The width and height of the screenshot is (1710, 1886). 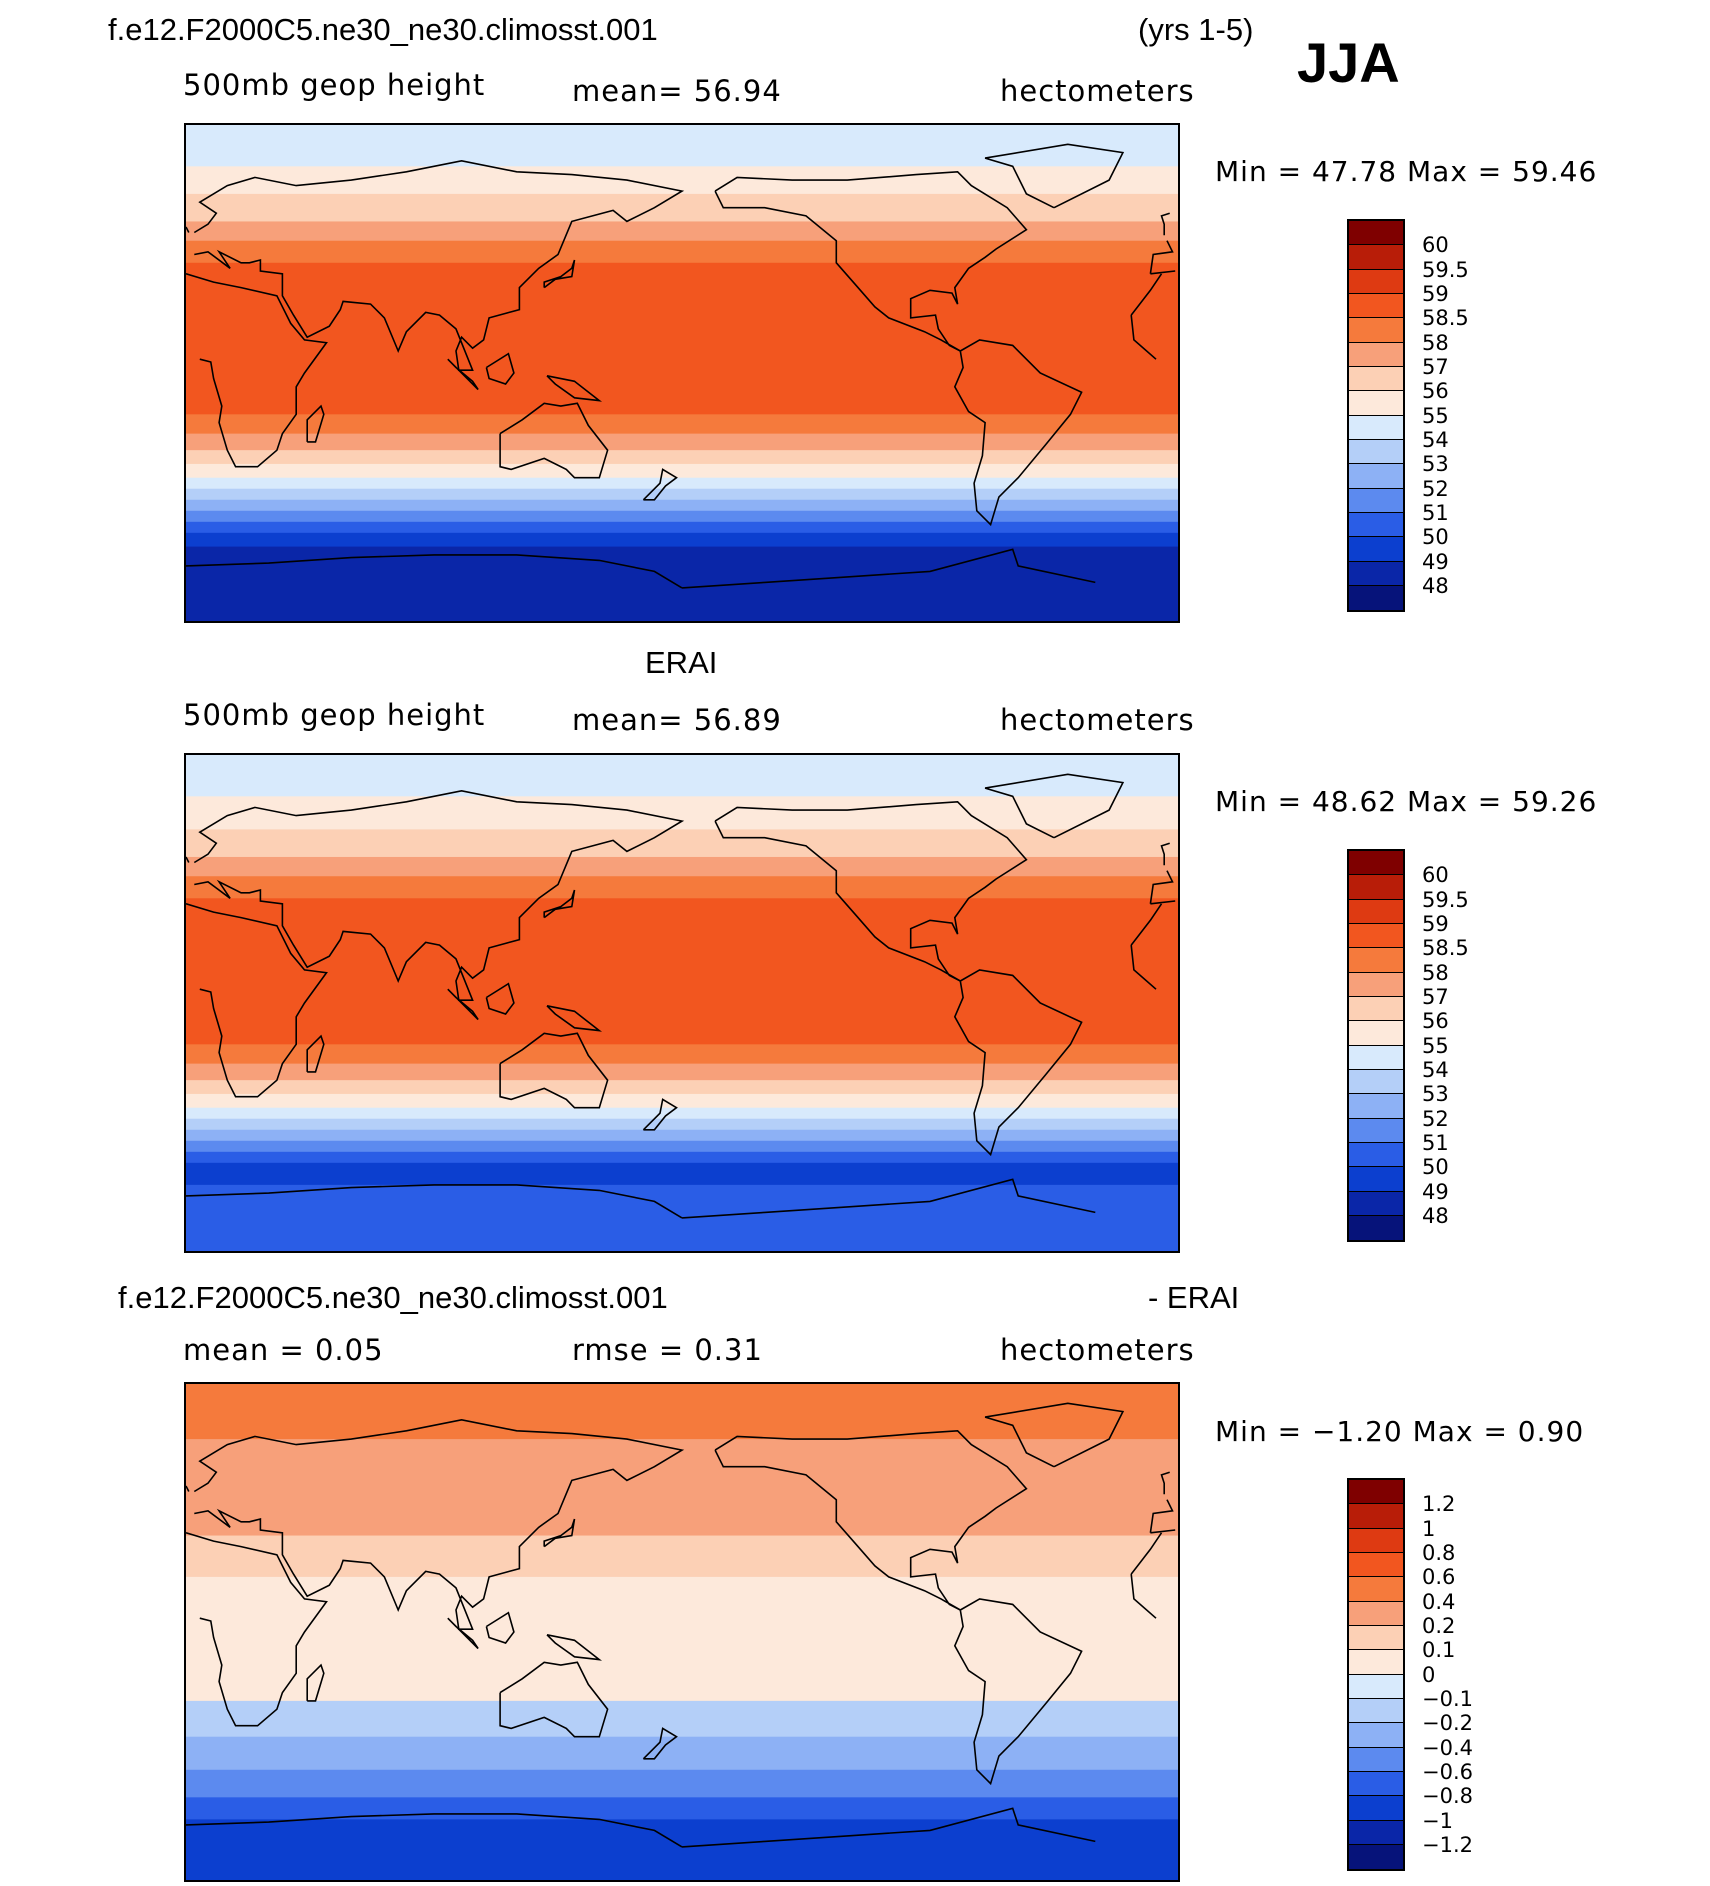 What do you see at coordinates (393, 1297) in the screenshot?
I see `panel3-title-left: f.e12.F2000C5.ne30_ne30.climosst.001` at bounding box center [393, 1297].